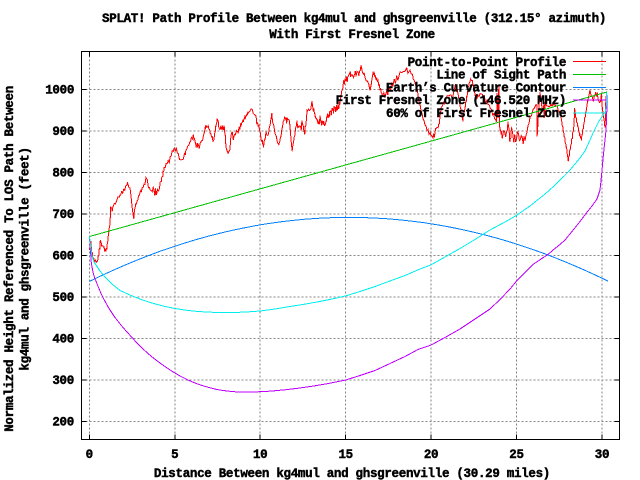  I want to click on svg-text: 0, so click(89, 455).